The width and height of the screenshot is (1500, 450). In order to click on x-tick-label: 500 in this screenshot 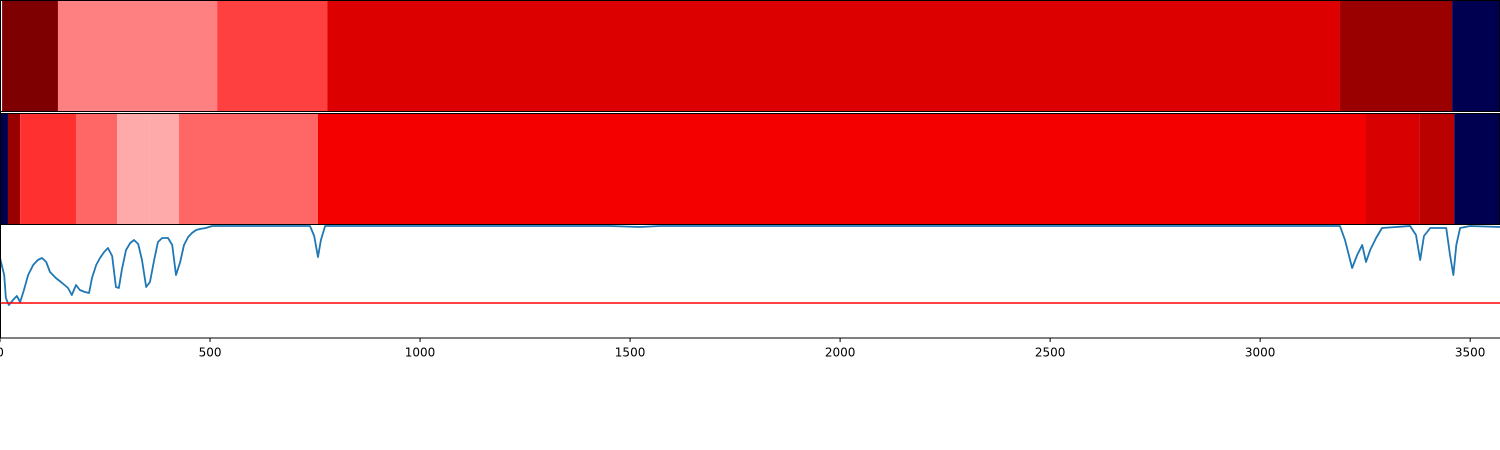, I will do `click(210, 353)`.